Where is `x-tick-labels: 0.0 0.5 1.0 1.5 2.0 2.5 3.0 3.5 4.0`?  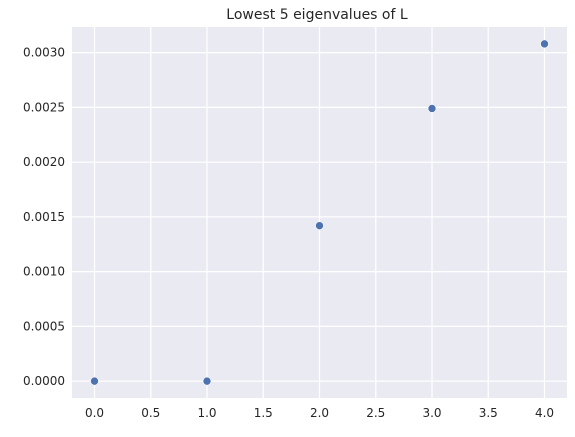 x-tick-labels: 0.0 0.5 1.0 1.5 2.0 2.5 3.0 3.5 4.0 is located at coordinates (319, 413).